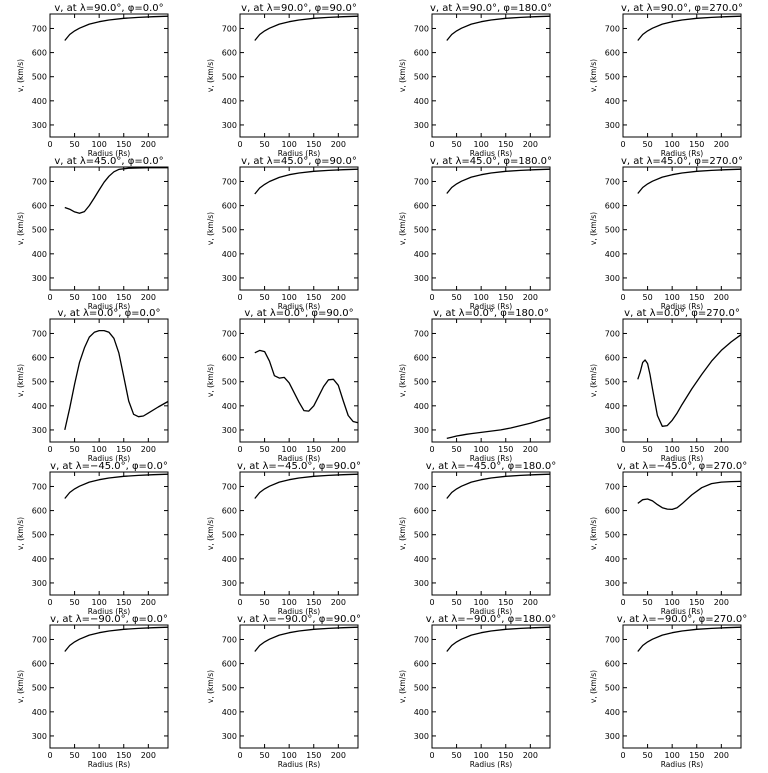 The image size is (768, 773). Describe the element at coordinates (299, 619) in the screenshot. I see `chart-title: v, at λ=−90.0°, φ=90.0°` at that location.